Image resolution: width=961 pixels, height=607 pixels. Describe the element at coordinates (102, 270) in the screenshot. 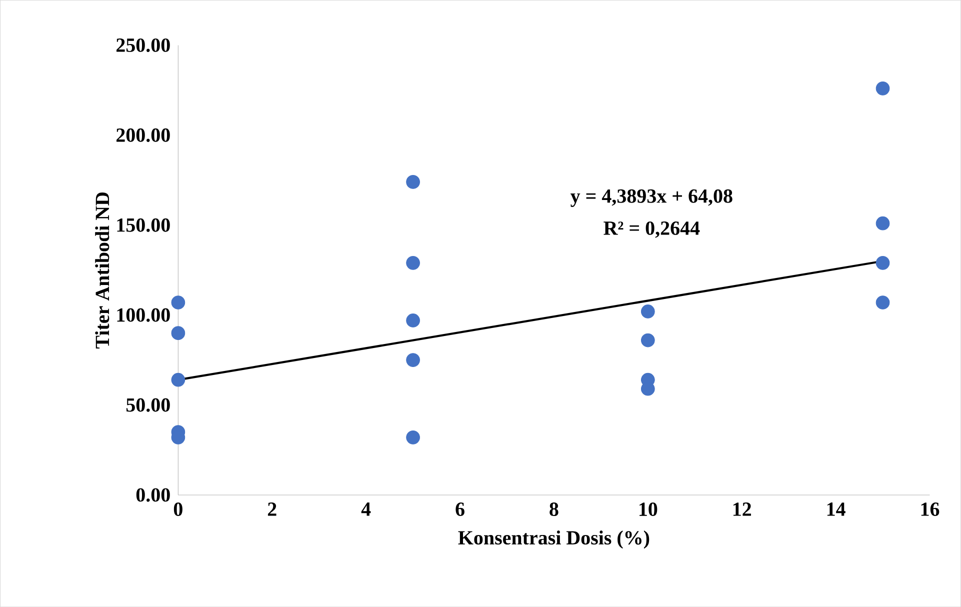

I see `y-axis-title: Titer Antibodi ND` at that location.